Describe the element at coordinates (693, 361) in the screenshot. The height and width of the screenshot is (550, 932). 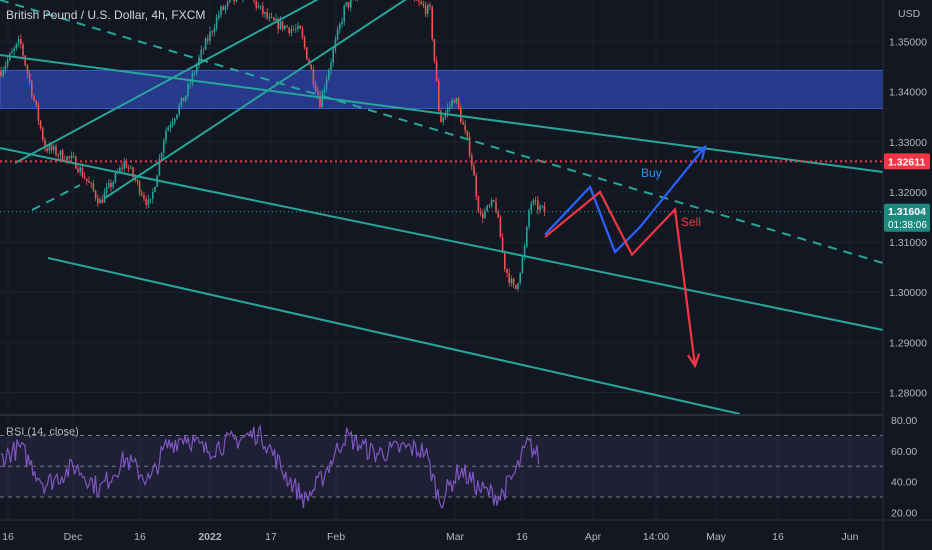
I see `sell-scenario-arrowhead` at that location.